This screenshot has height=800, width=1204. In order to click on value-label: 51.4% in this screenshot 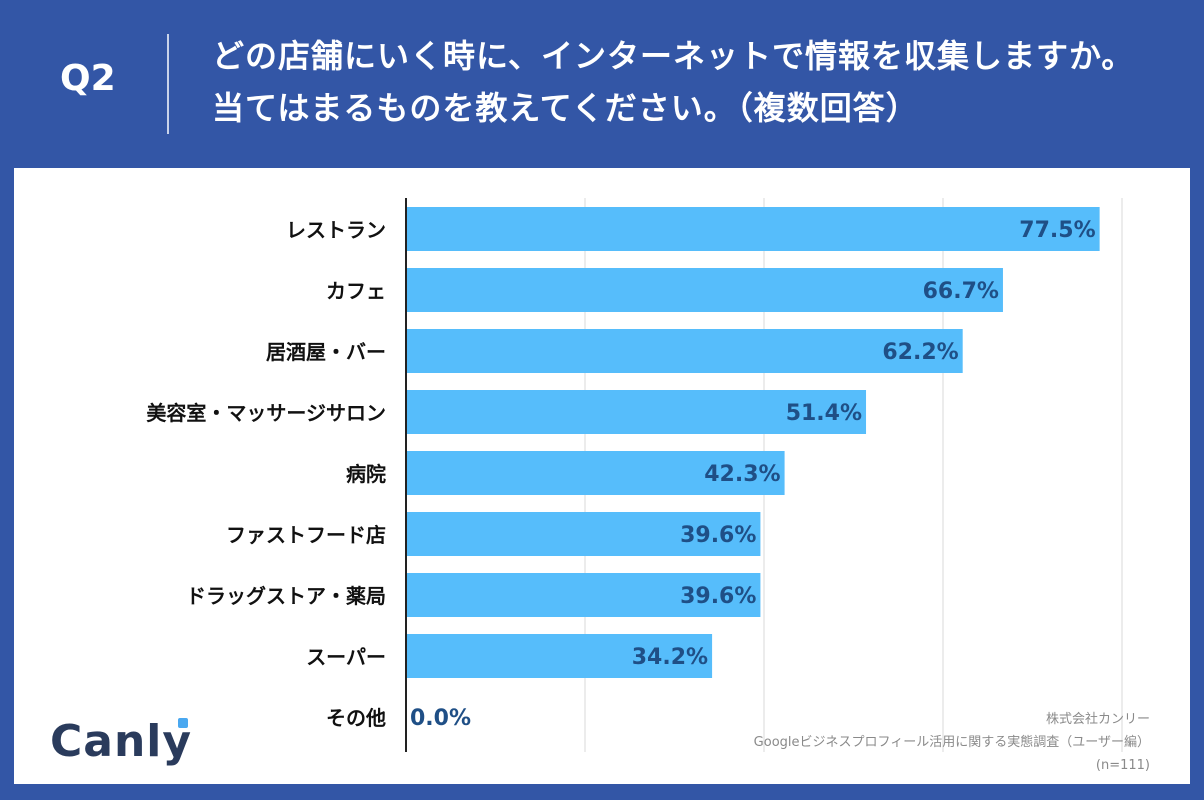, I will do `click(824, 413)`.